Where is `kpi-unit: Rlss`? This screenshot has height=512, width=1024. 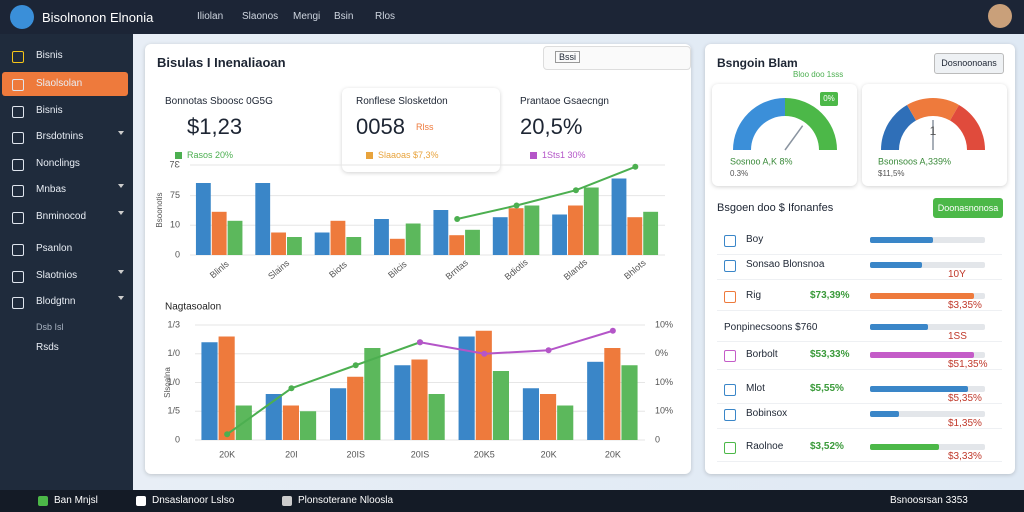
kpi-unit: Rlss is located at coordinates (425, 127).